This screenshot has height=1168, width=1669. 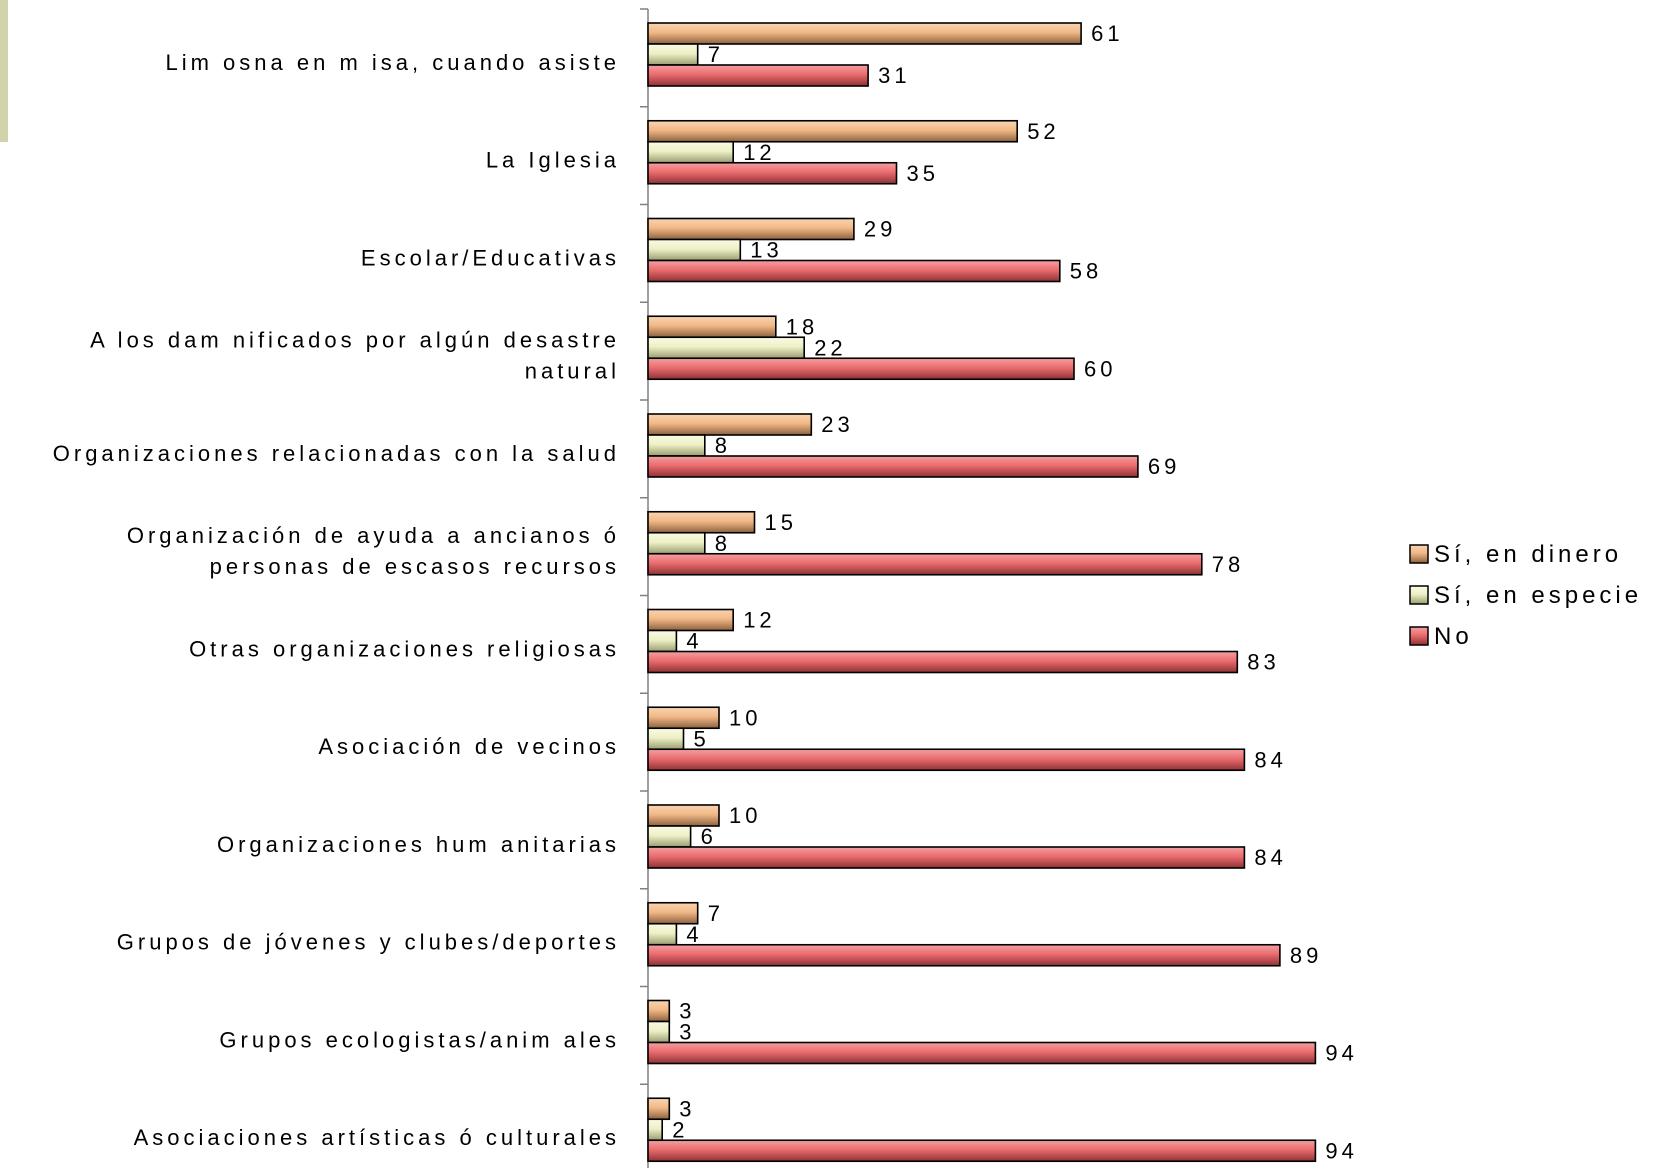 What do you see at coordinates (680, 1129) in the screenshot?
I see `data-label: 2` at bounding box center [680, 1129].